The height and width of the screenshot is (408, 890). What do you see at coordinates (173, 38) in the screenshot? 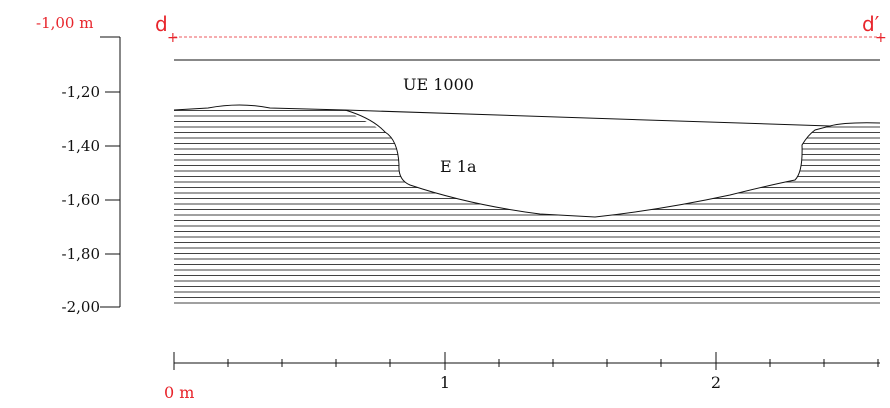
I see `start-point-marker: +` at bounding box center [173, 38].